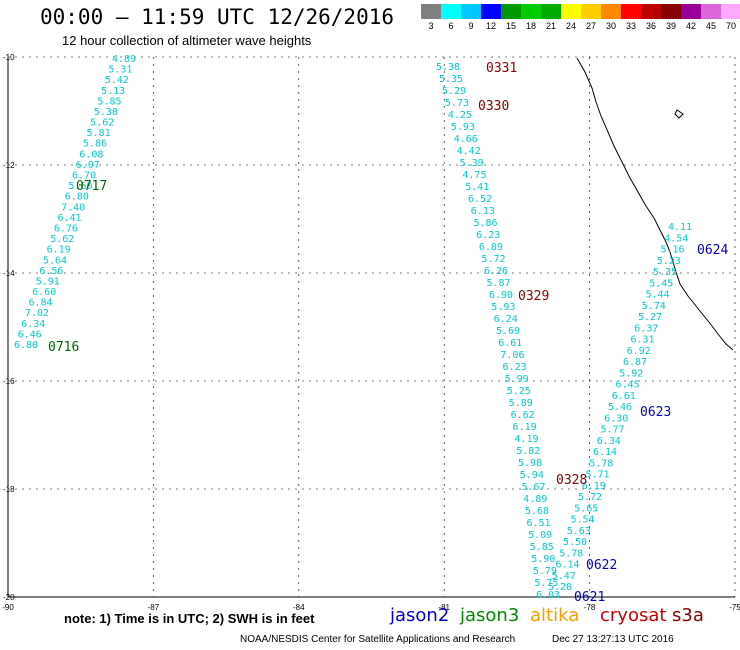  What do you see at coordinates (154, 607) in the screenshot?
I see `x-tick-label: -87` at bounding box center [154, 607].